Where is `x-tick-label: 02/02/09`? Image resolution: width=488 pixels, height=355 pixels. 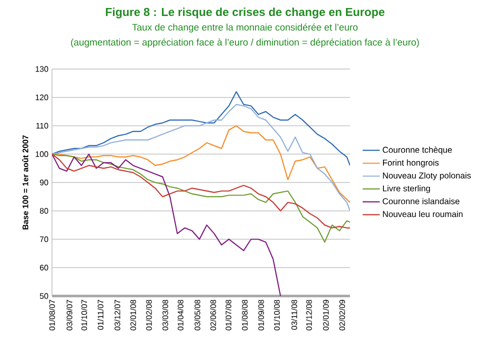
x-tick-label: 02/02/09 is located at coordinates (342, 315).